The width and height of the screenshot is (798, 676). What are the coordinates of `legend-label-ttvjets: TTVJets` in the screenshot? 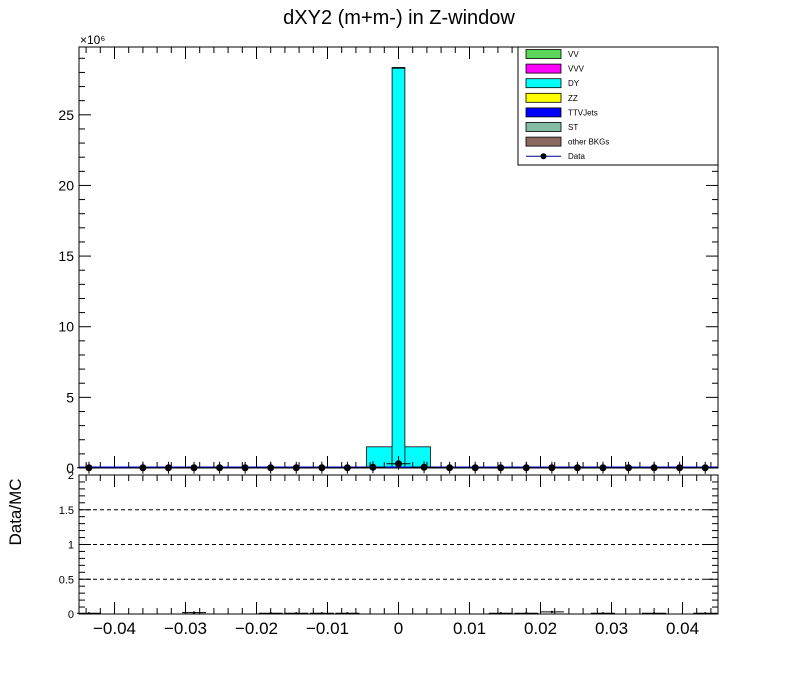 It's located at (583, 112).